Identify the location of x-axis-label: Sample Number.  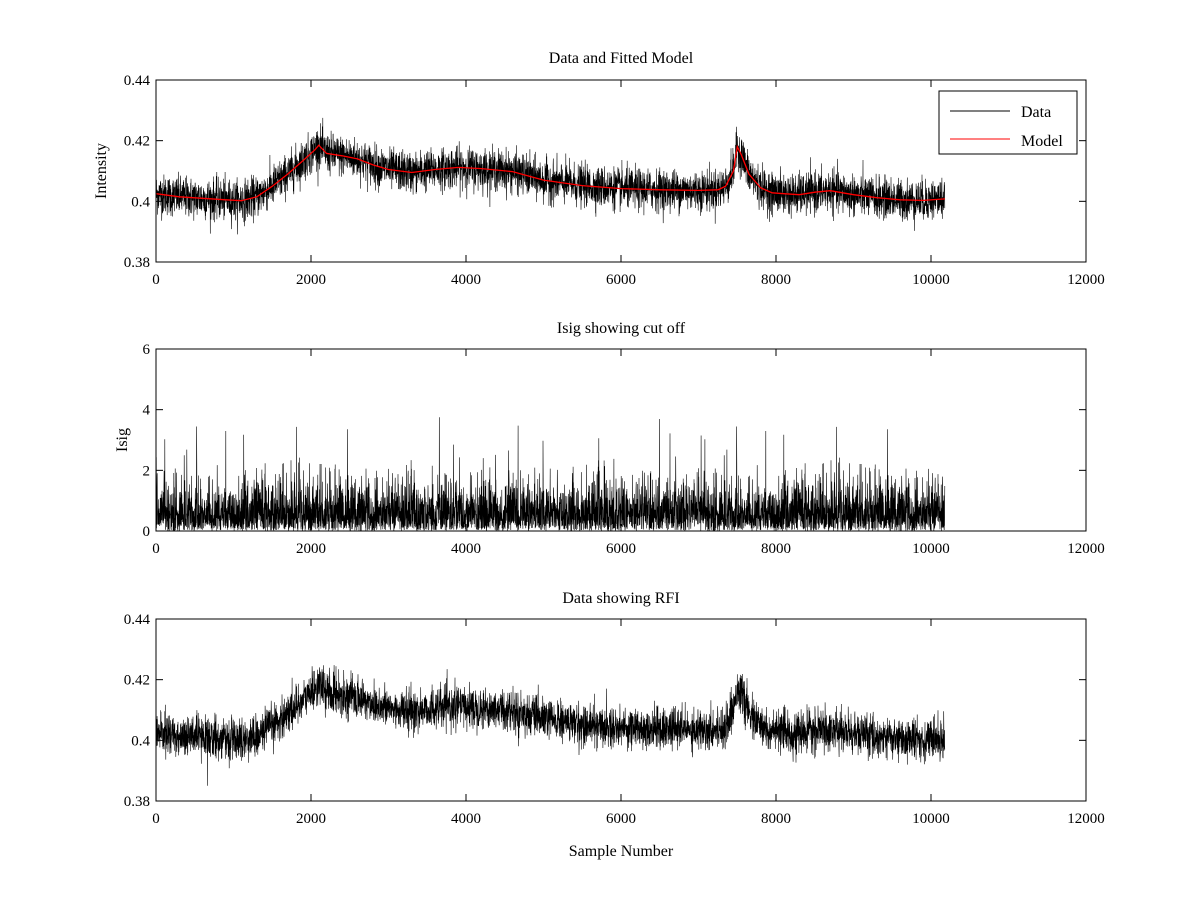
(621, 851).